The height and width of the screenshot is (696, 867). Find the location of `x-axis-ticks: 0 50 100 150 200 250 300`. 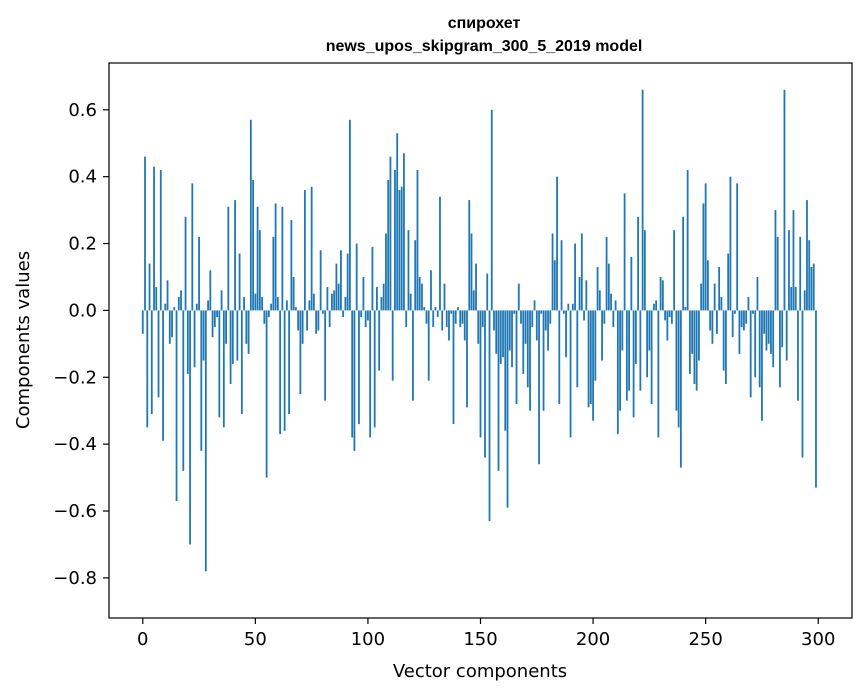

x-axis-ticks: 0 50 100 150 200 250 300 is located at coordinates (486, 634).